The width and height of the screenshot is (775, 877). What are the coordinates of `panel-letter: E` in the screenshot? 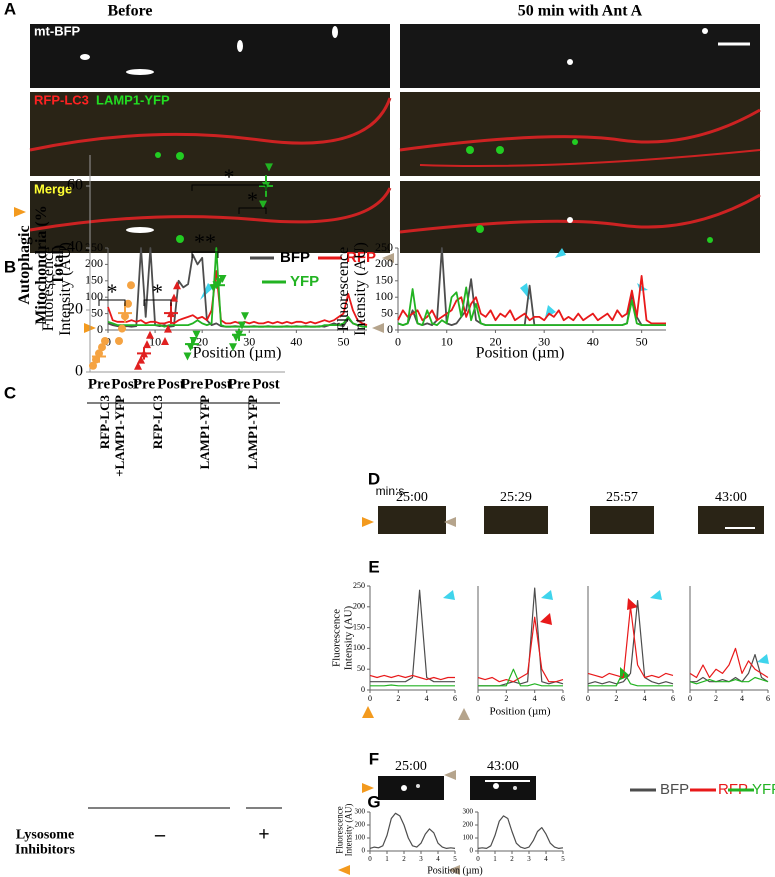 It's located at (373, 566).